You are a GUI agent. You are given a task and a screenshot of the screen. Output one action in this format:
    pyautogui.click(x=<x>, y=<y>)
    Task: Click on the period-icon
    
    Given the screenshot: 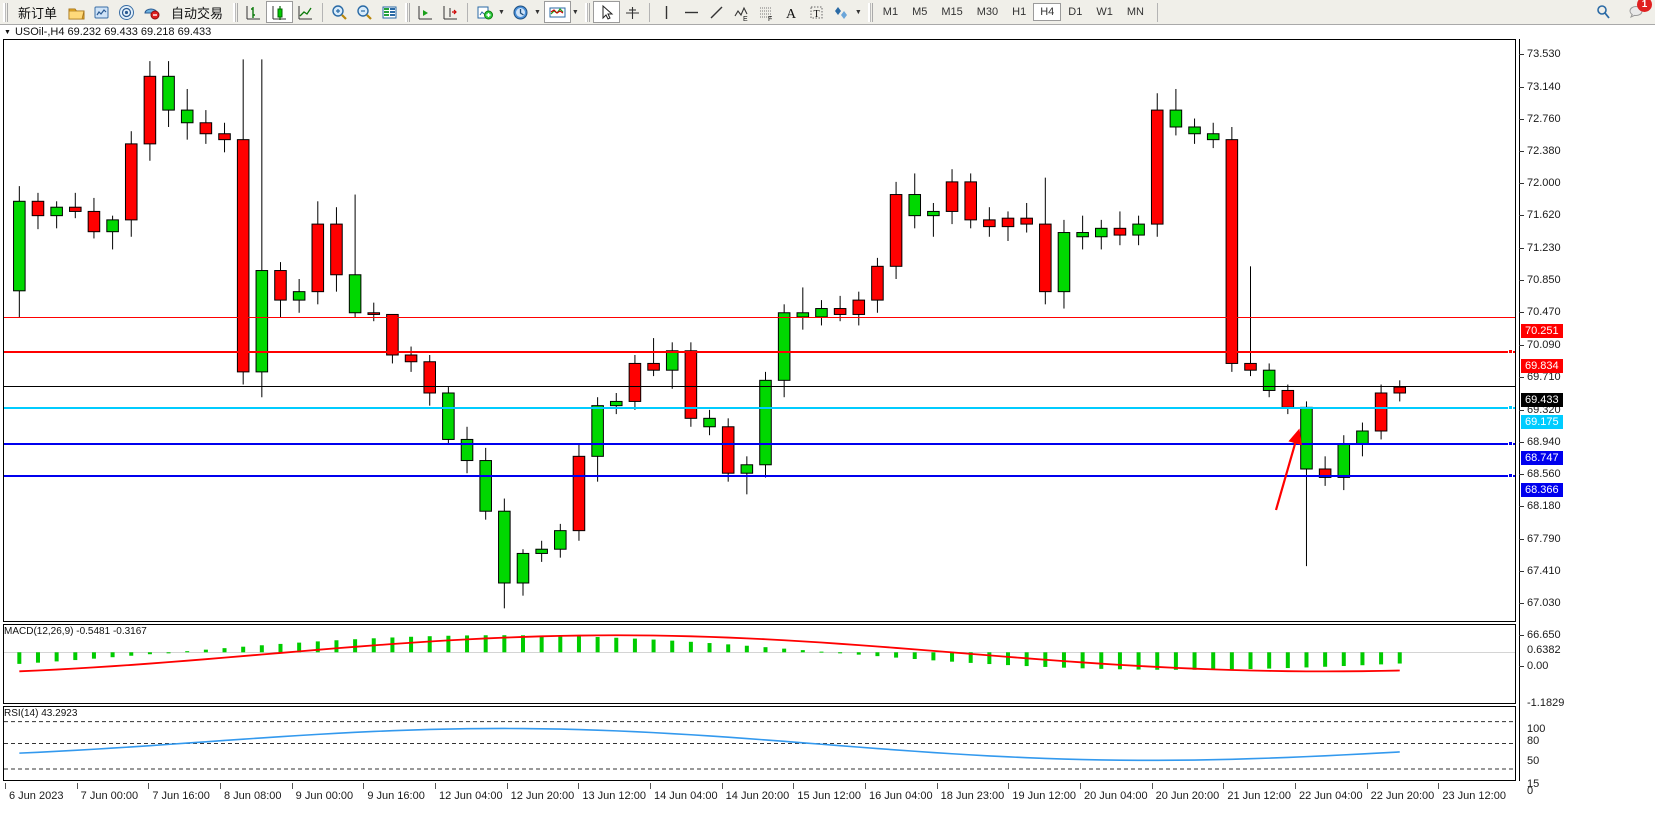 What is the action you would take?
    pyautogui.click(x=520, y=12)
    